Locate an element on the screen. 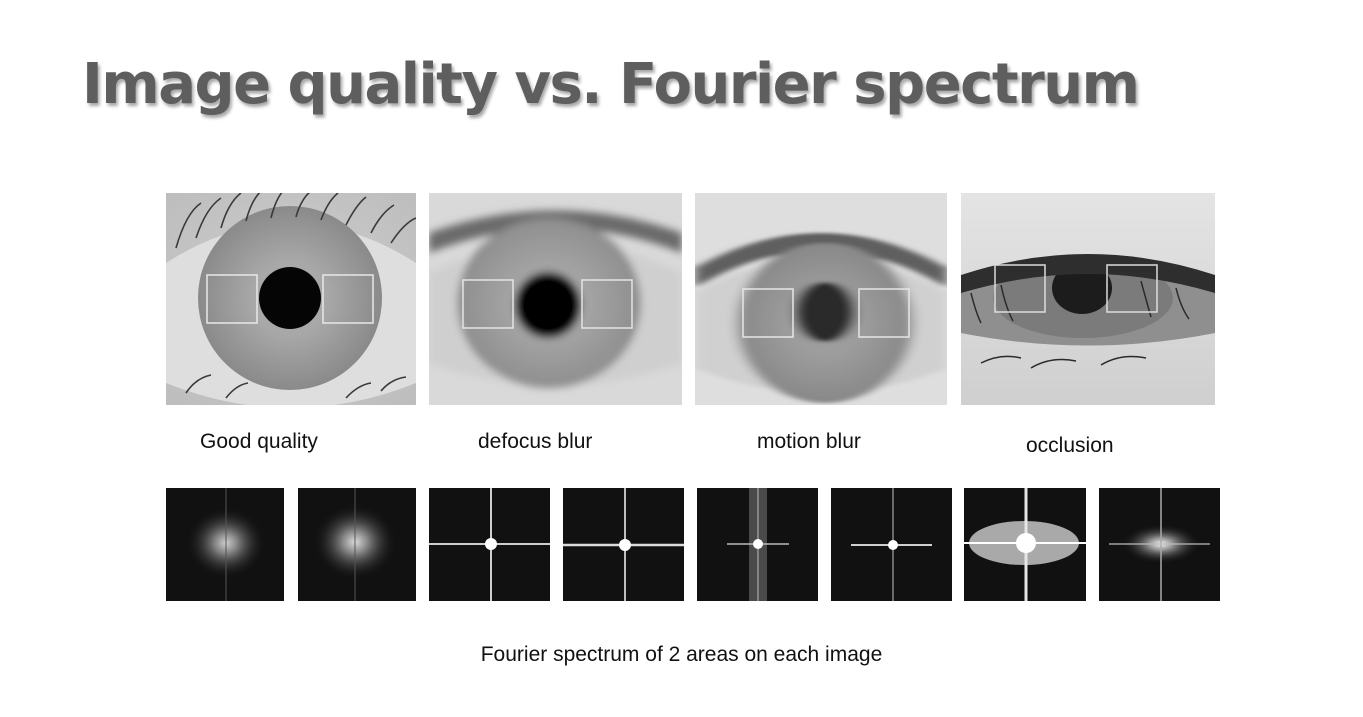 This screenshot has height=717, width=1363. spectrum-motion-blur-right is located at coordinates (891, 544).